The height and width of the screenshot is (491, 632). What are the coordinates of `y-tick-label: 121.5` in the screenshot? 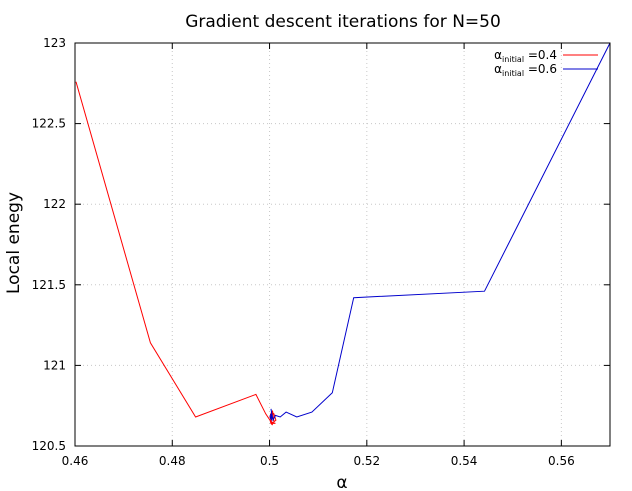 It's located at (49, 285).